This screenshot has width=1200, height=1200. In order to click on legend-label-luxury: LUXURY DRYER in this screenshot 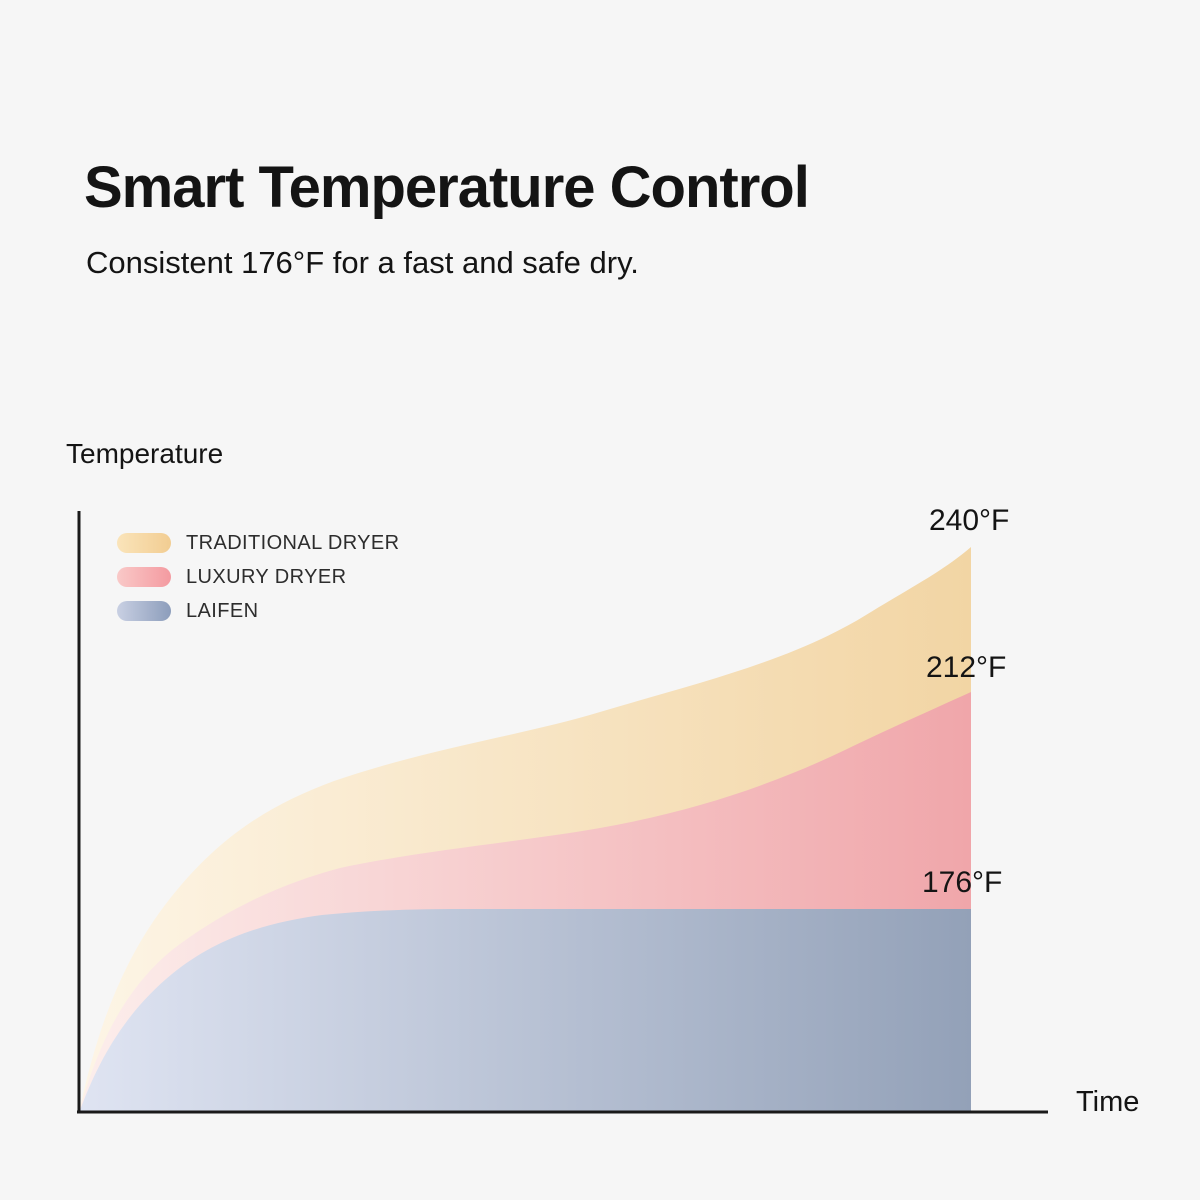, I will do `click(266, 576)`.